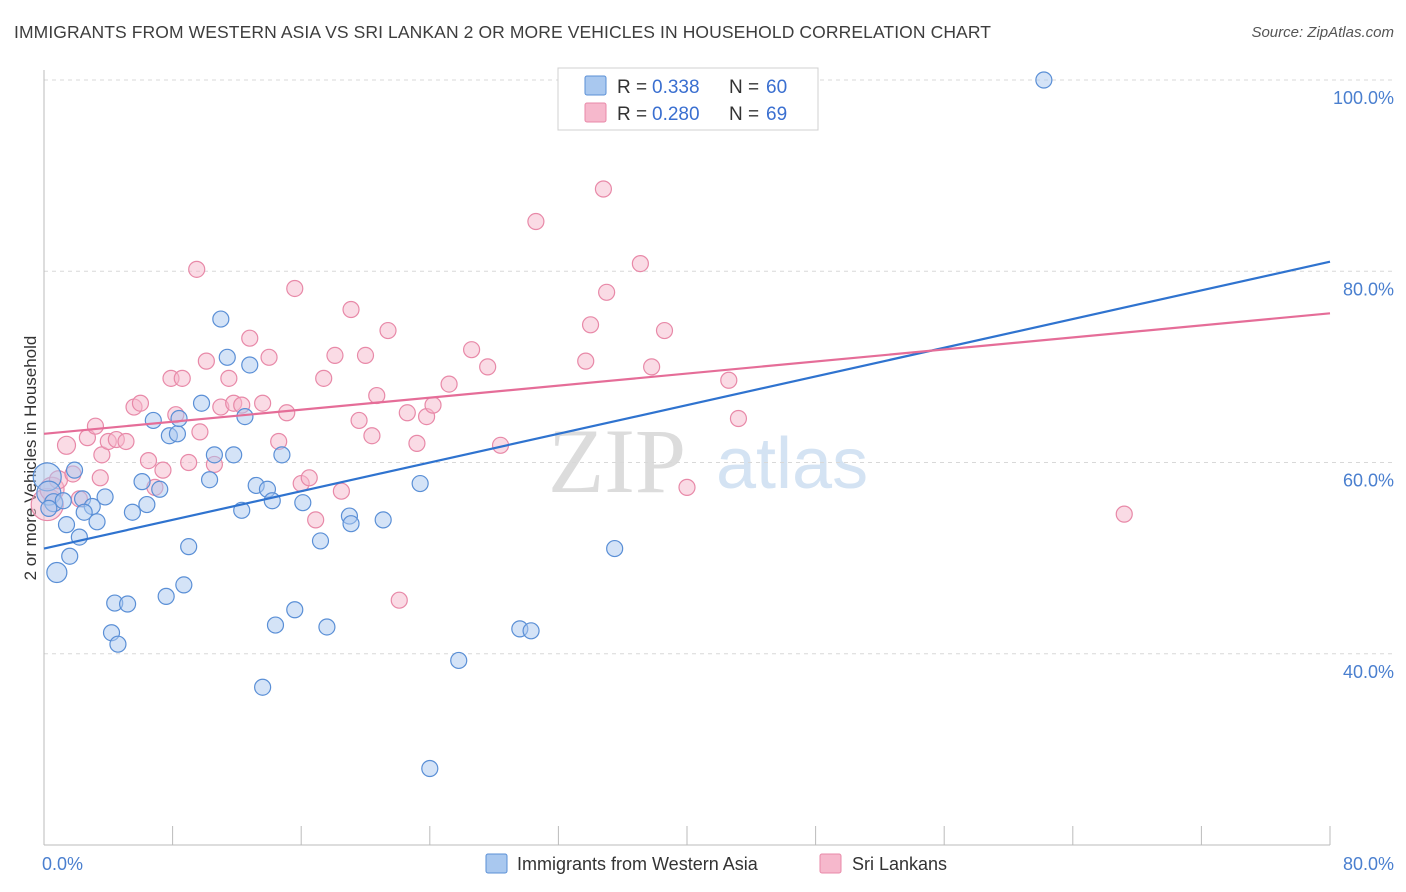  I want to click on y-axis-label: 2 or more Vehicles in Household, so click(30, 458).